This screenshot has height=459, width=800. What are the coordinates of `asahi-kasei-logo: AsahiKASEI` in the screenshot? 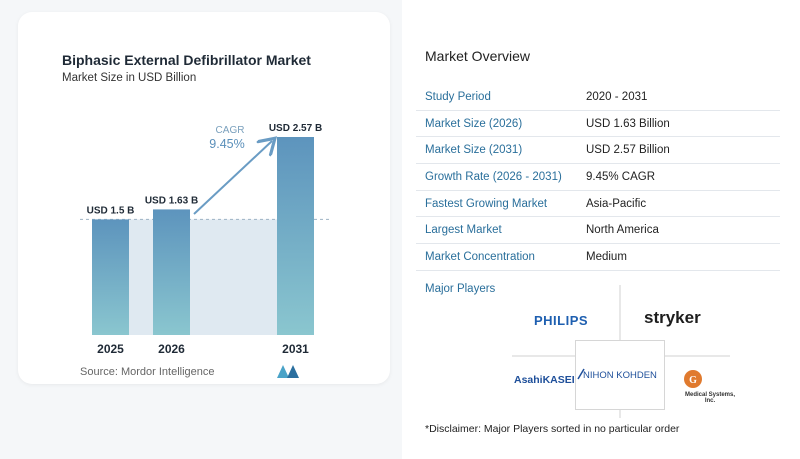 It's located at (544, 380).